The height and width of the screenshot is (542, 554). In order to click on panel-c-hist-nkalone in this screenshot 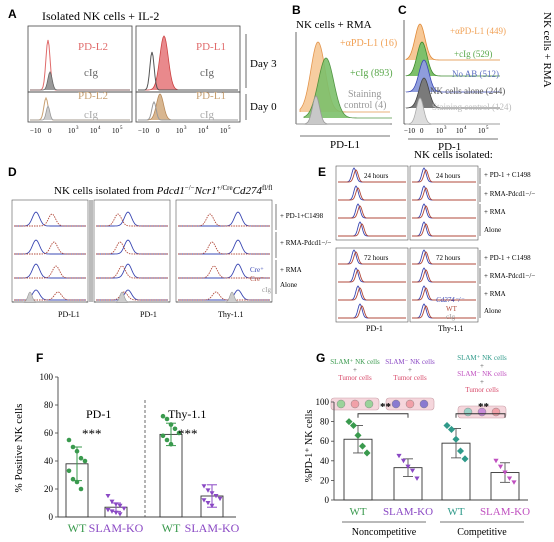, I will do `click(452, 93)`.